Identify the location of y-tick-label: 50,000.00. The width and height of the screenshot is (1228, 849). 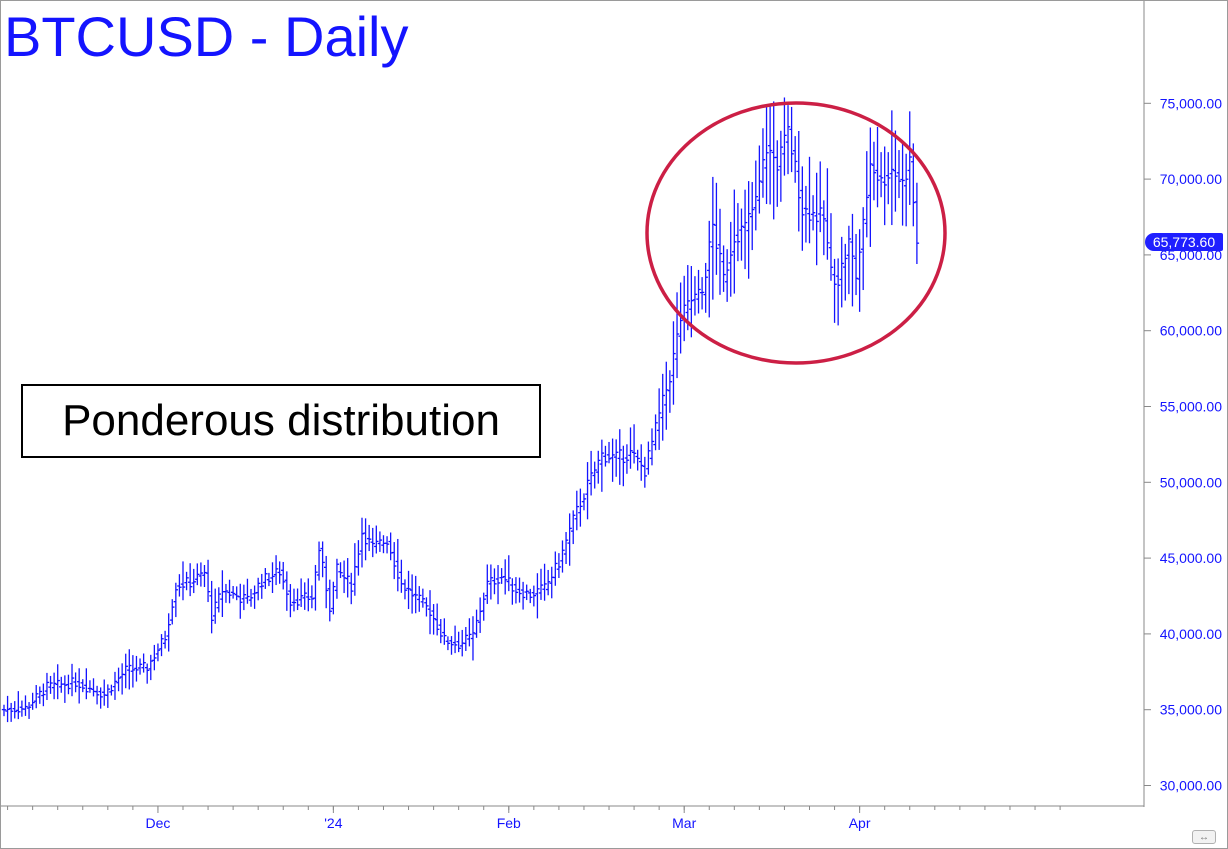
(1191, 482).